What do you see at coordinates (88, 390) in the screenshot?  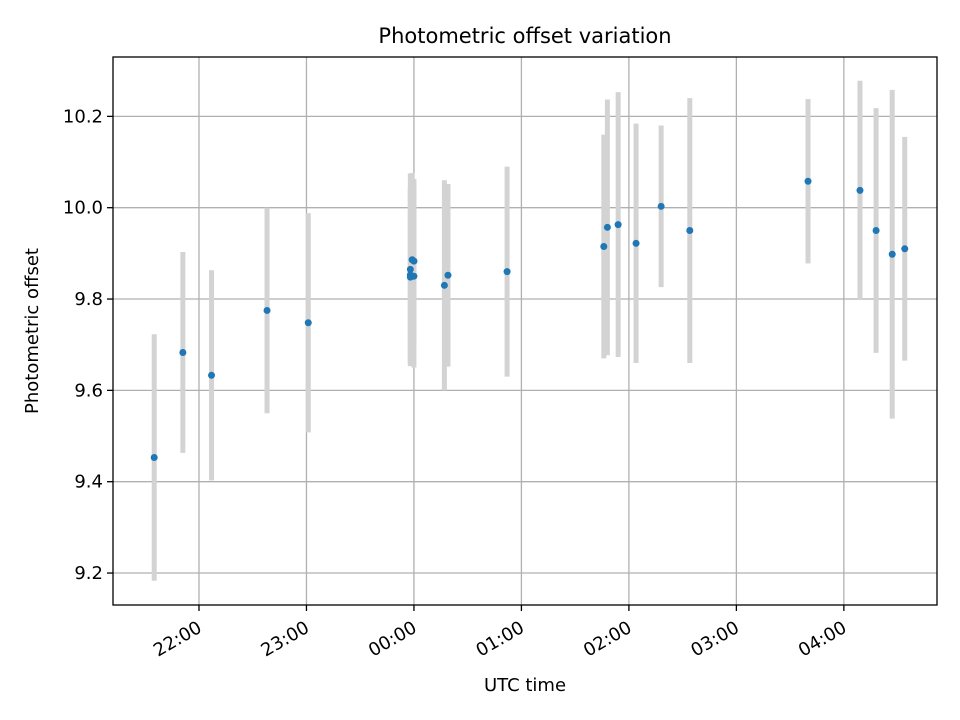 I see `y-tick-label: 9.6` at bounding box center [88, 390].